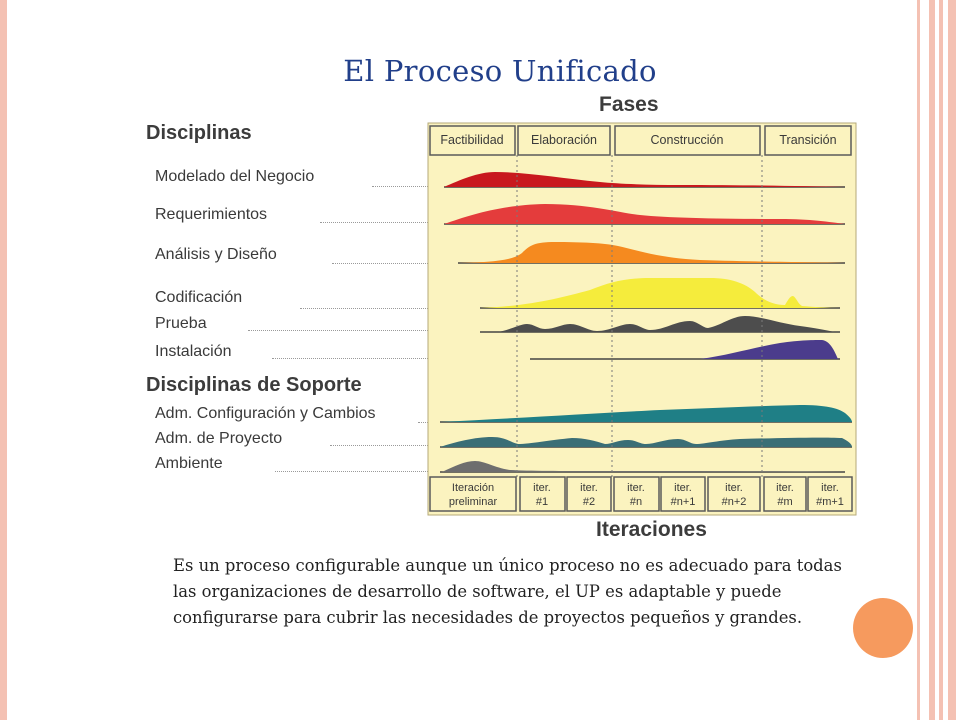 This screenshot has height=720, width=960. I want to click on decorative-circle, so click(883, 628).